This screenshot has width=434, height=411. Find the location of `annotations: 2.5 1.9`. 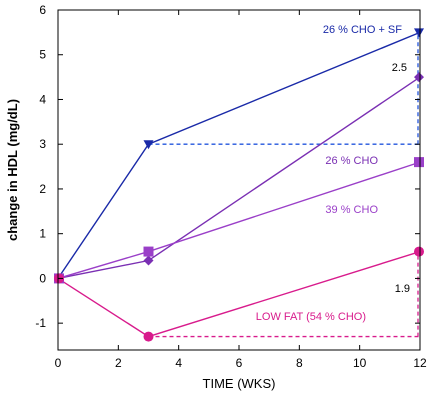

annotations: 2.5 1.9 is located at coordinates (401, 178).